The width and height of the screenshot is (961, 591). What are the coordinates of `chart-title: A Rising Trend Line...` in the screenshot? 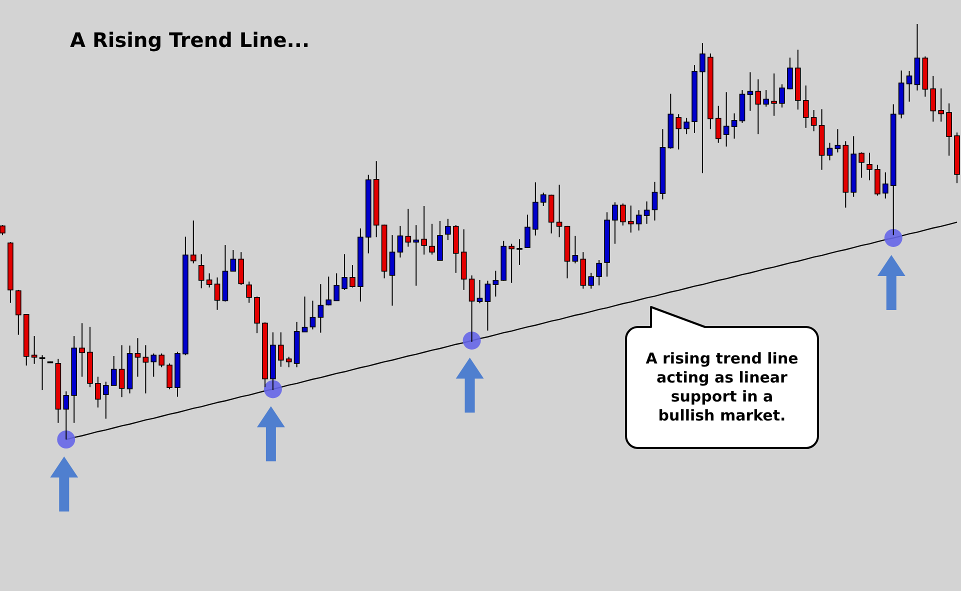 It's located at (190, 40).